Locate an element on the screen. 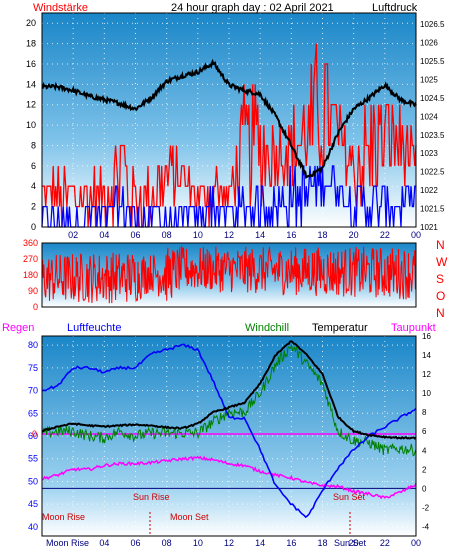 This screenshot has height=550, width=462. pressure-tick-label: 1023 is located at coordinates (429, 153).